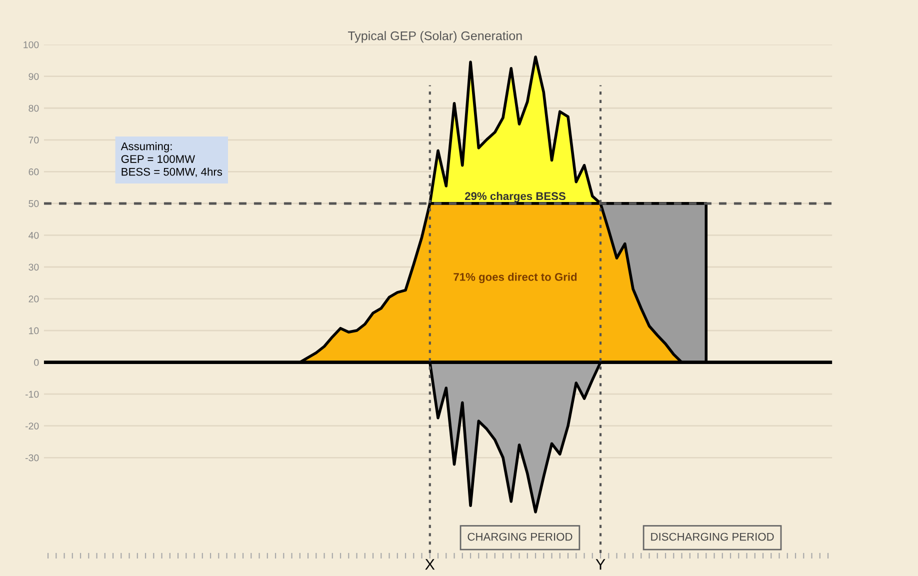  I want to click on y-tick-label: 70, so click(33, 140).